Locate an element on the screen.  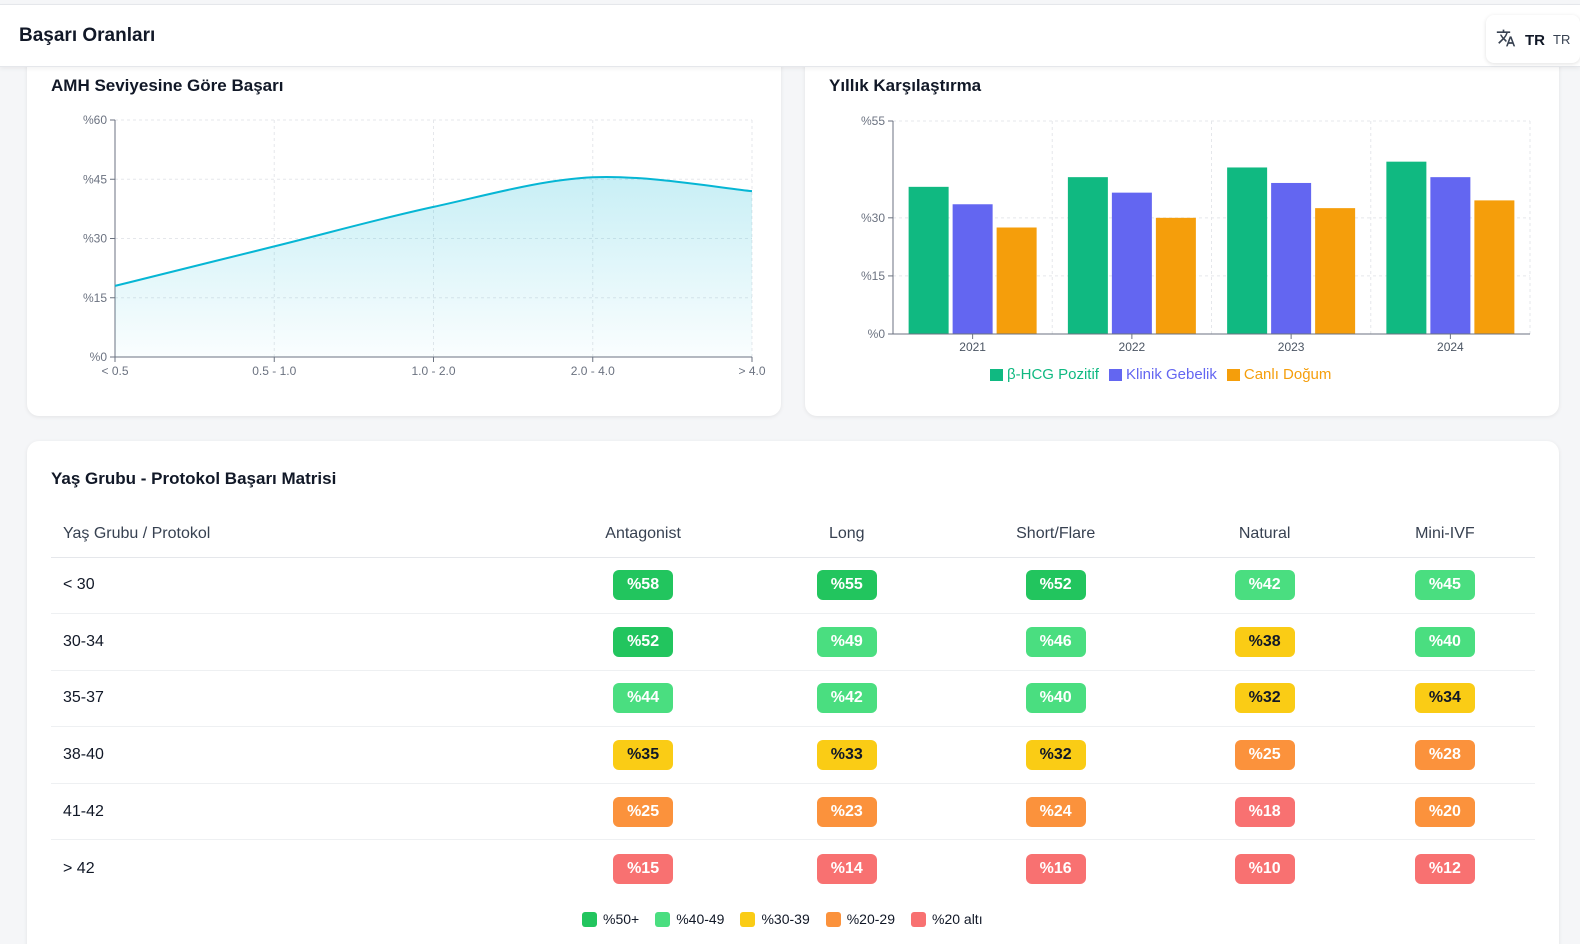
yearly-chart-title: Yıllık Karşılaştırma is located at coordinates (905, 85).